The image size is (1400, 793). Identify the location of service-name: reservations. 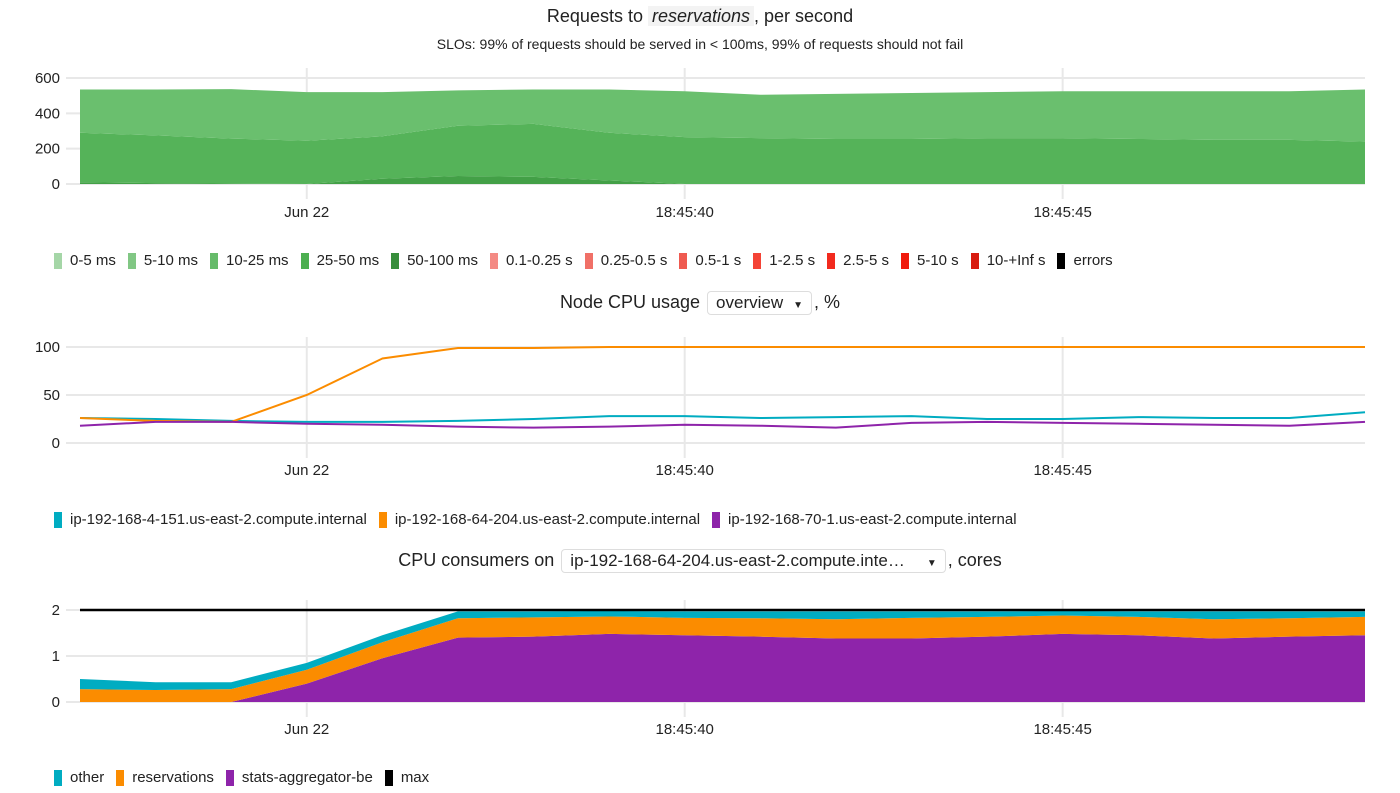
(701, 16).